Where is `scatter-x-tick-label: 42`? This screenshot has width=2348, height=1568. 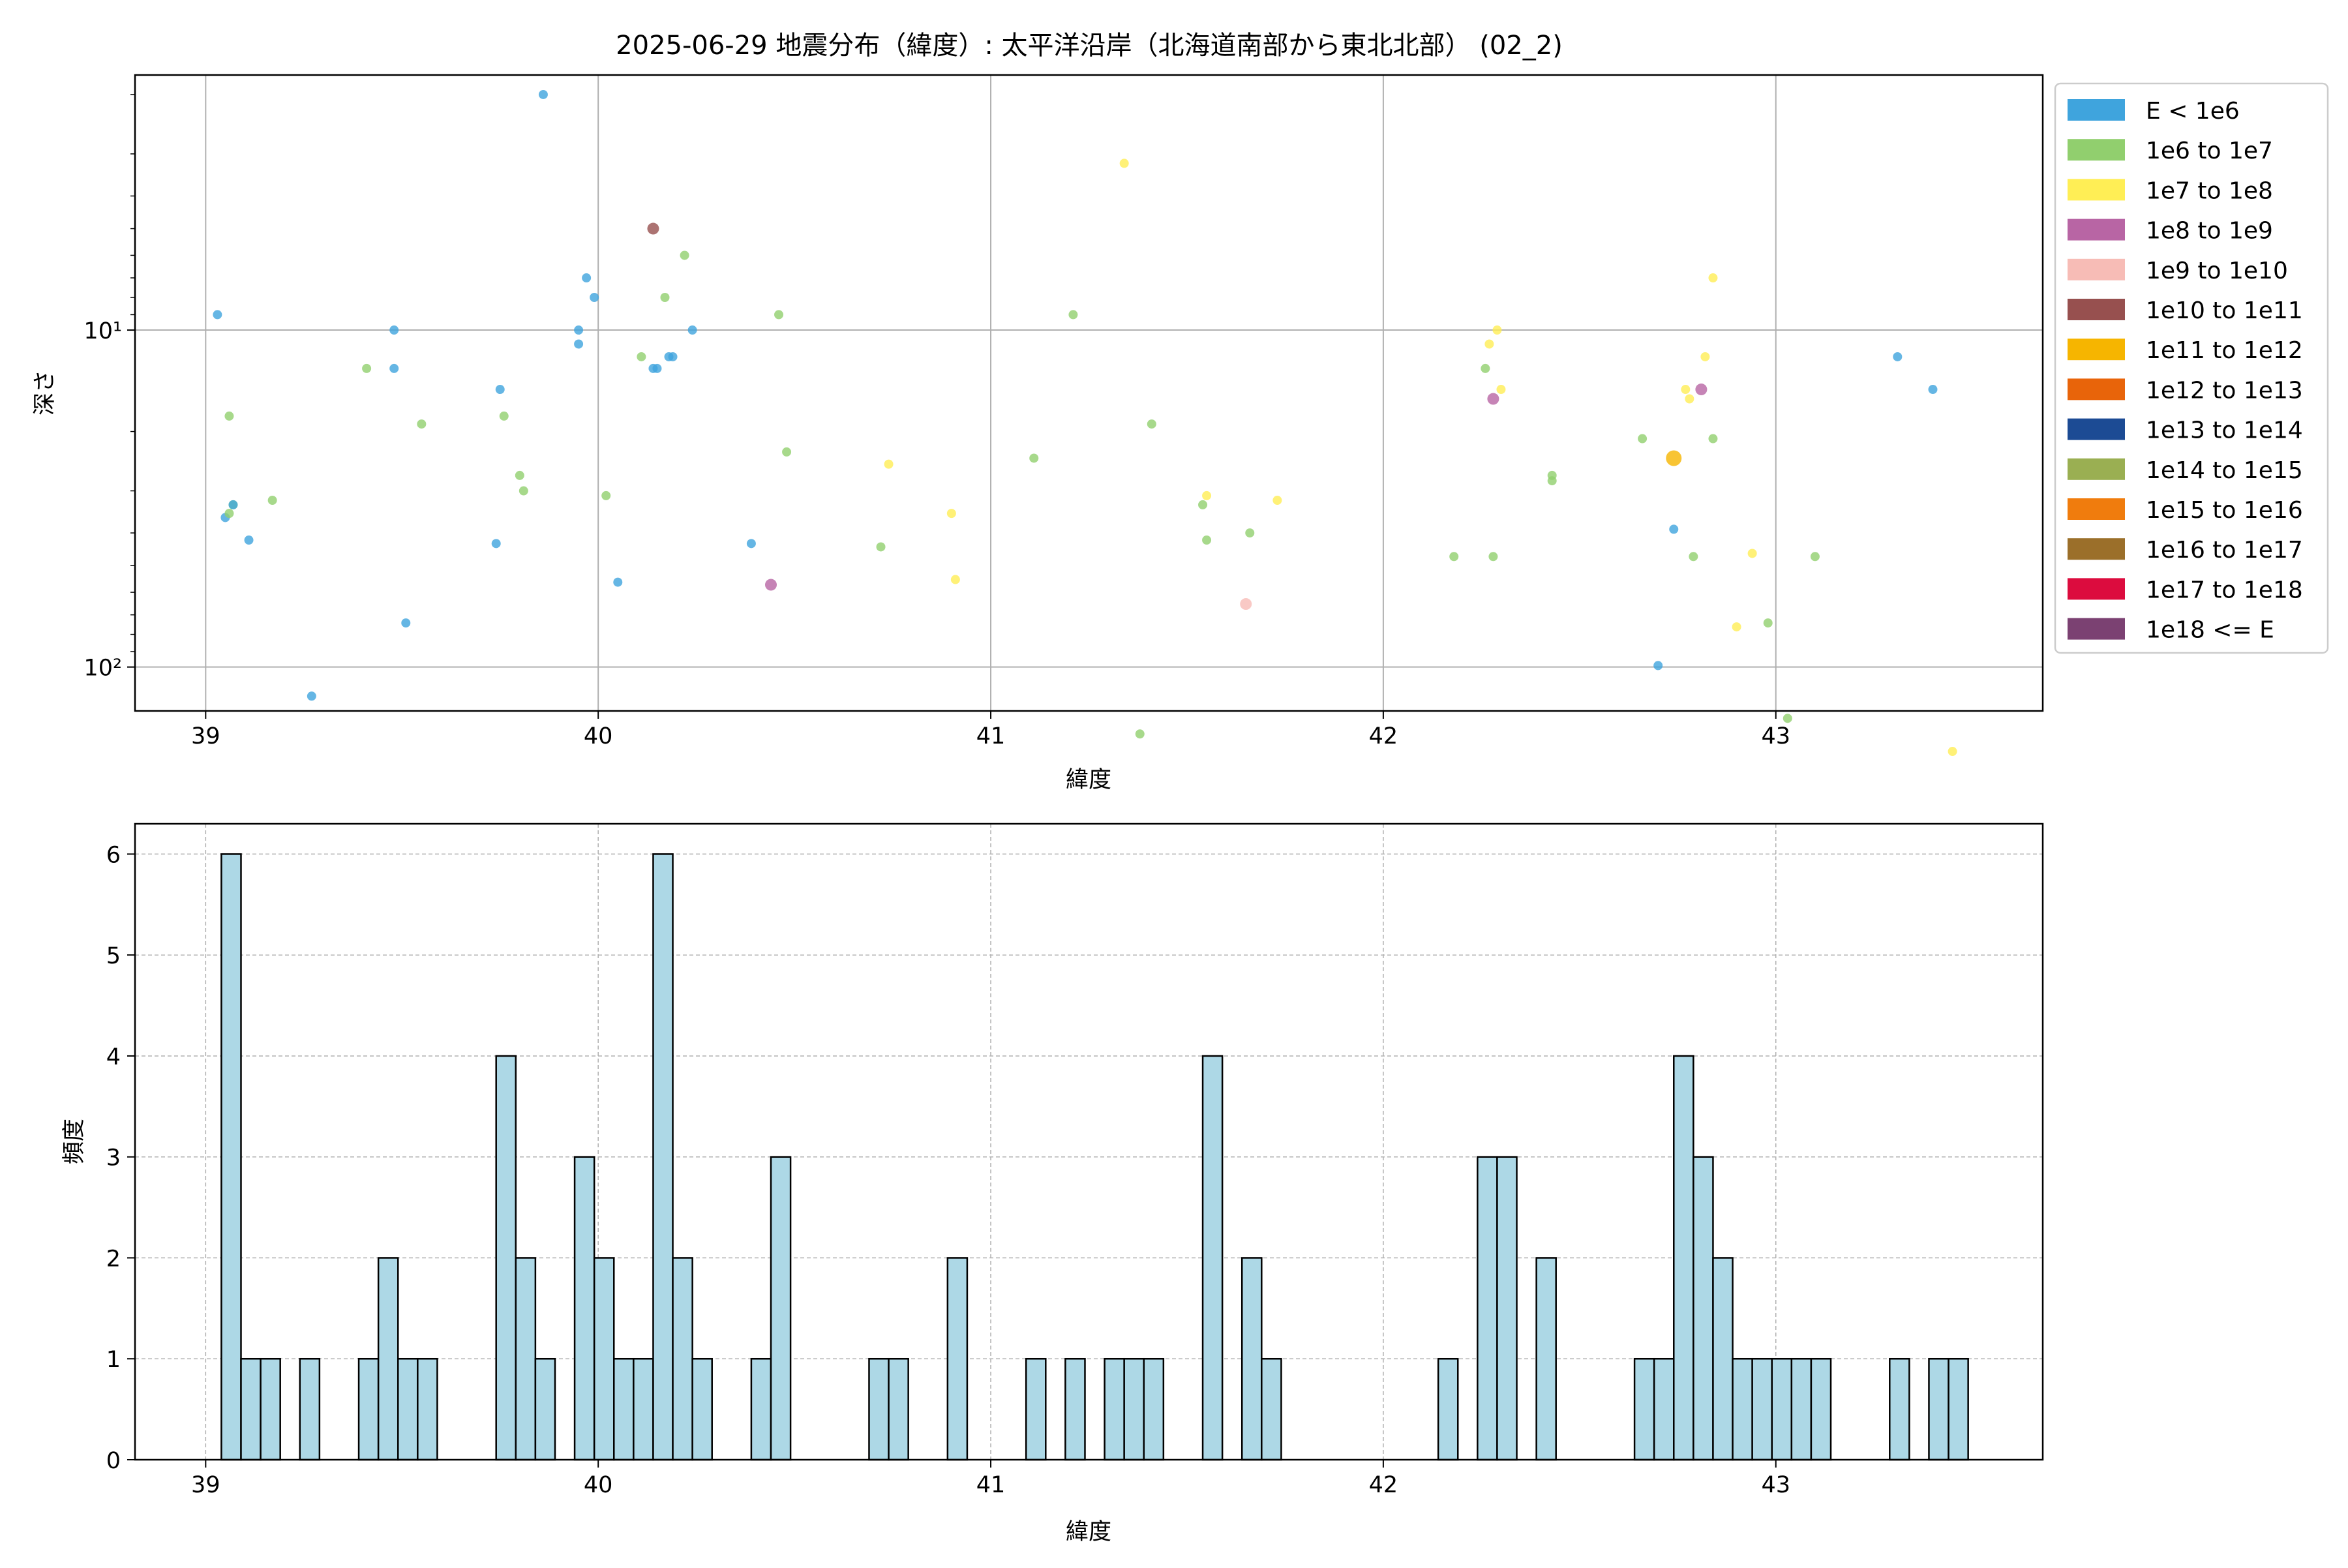 scatter-x-tick-label: 42 is located at coordinates (1384, 736).